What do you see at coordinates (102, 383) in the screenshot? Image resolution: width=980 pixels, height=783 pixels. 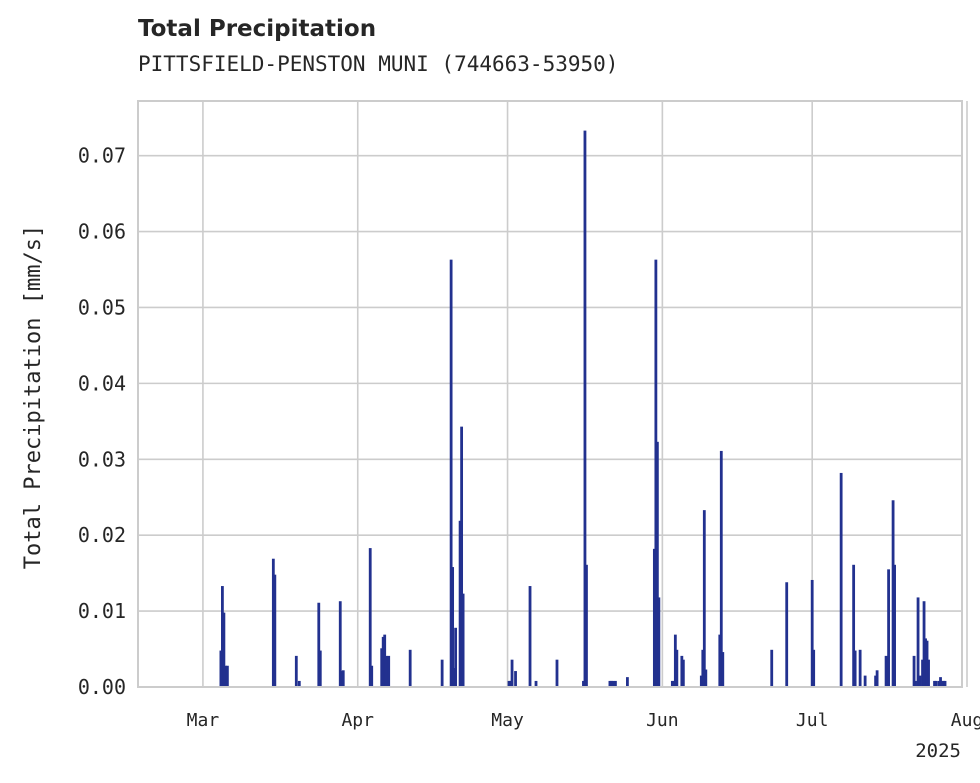 I see `y-tick-label: 0.04` at bounding box center [102, 383].